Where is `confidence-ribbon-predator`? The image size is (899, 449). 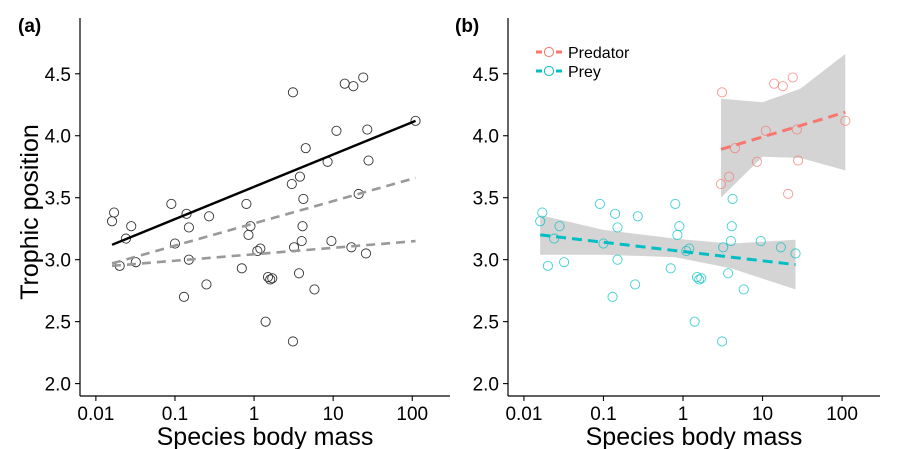
confidence-ribbon-predator is located at coordinates (783, 125).